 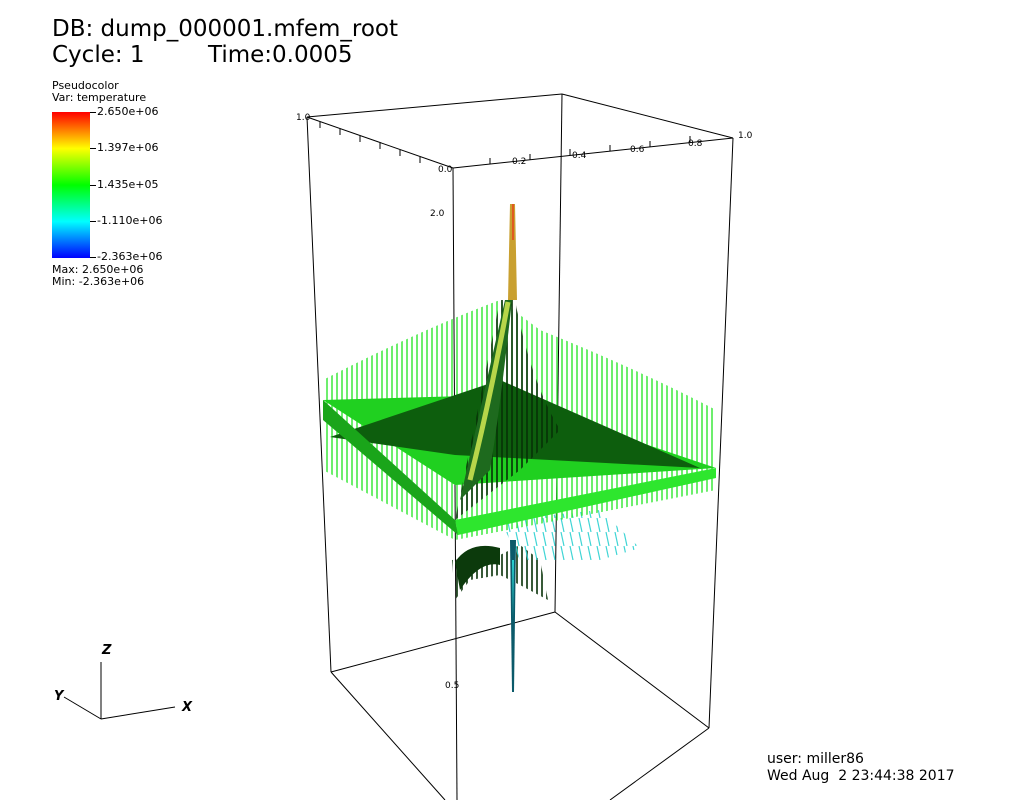 I want to click on bbox-tick-label: 0.2, so click(x=519, y=162).